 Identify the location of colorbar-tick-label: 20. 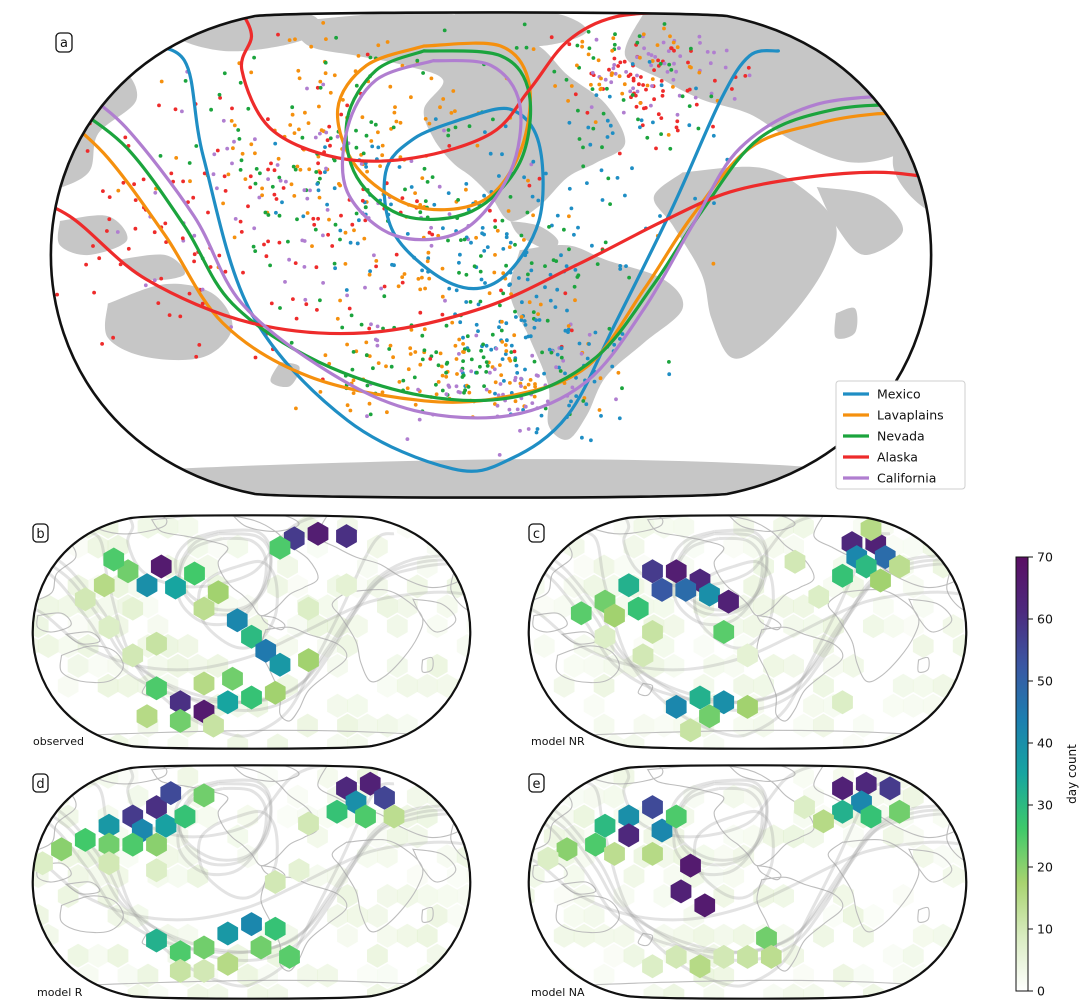
(1045, 867).